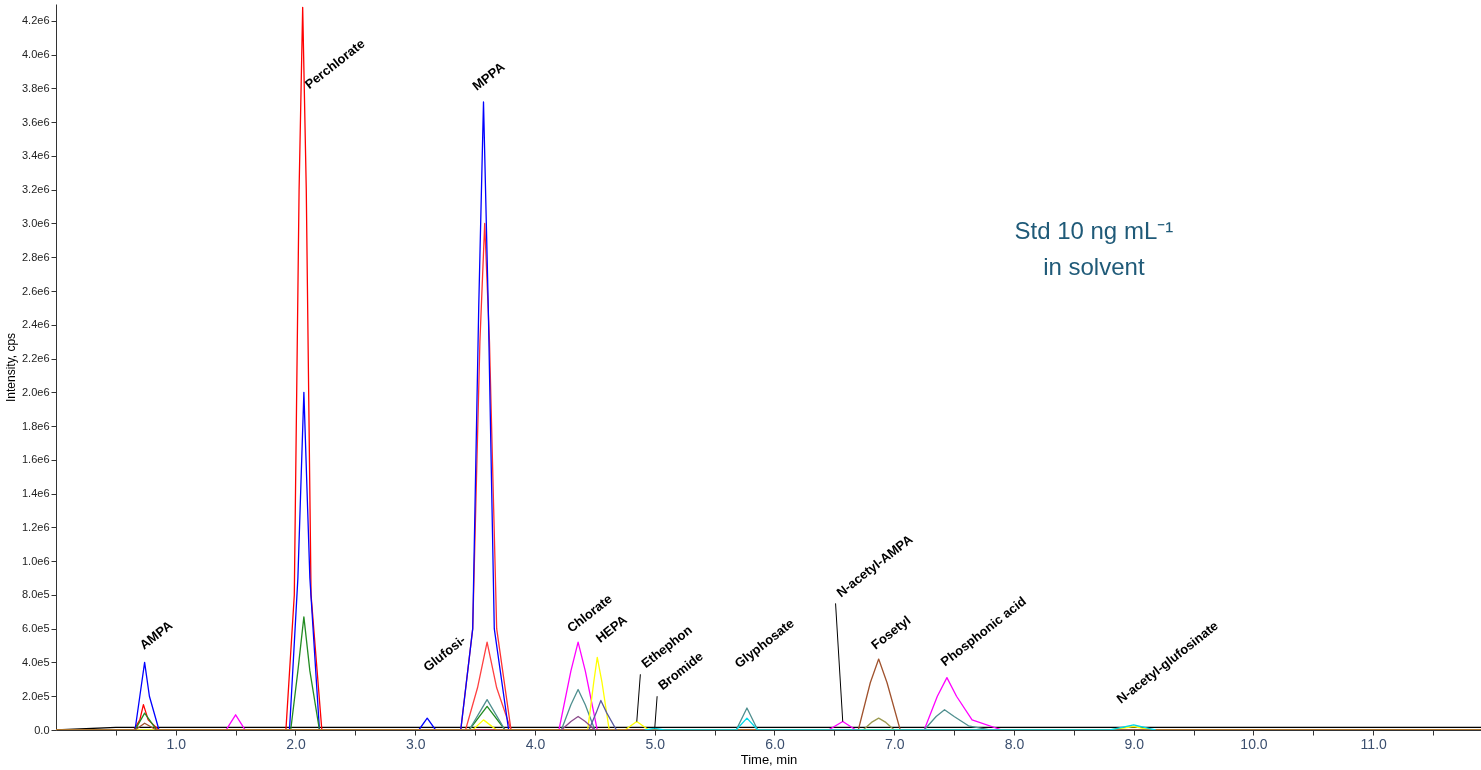  What do you see at coordinates (35, 222) in the screenshot?
I see `y-tick-label: 3.0e6` at bounding box center [35, 222].